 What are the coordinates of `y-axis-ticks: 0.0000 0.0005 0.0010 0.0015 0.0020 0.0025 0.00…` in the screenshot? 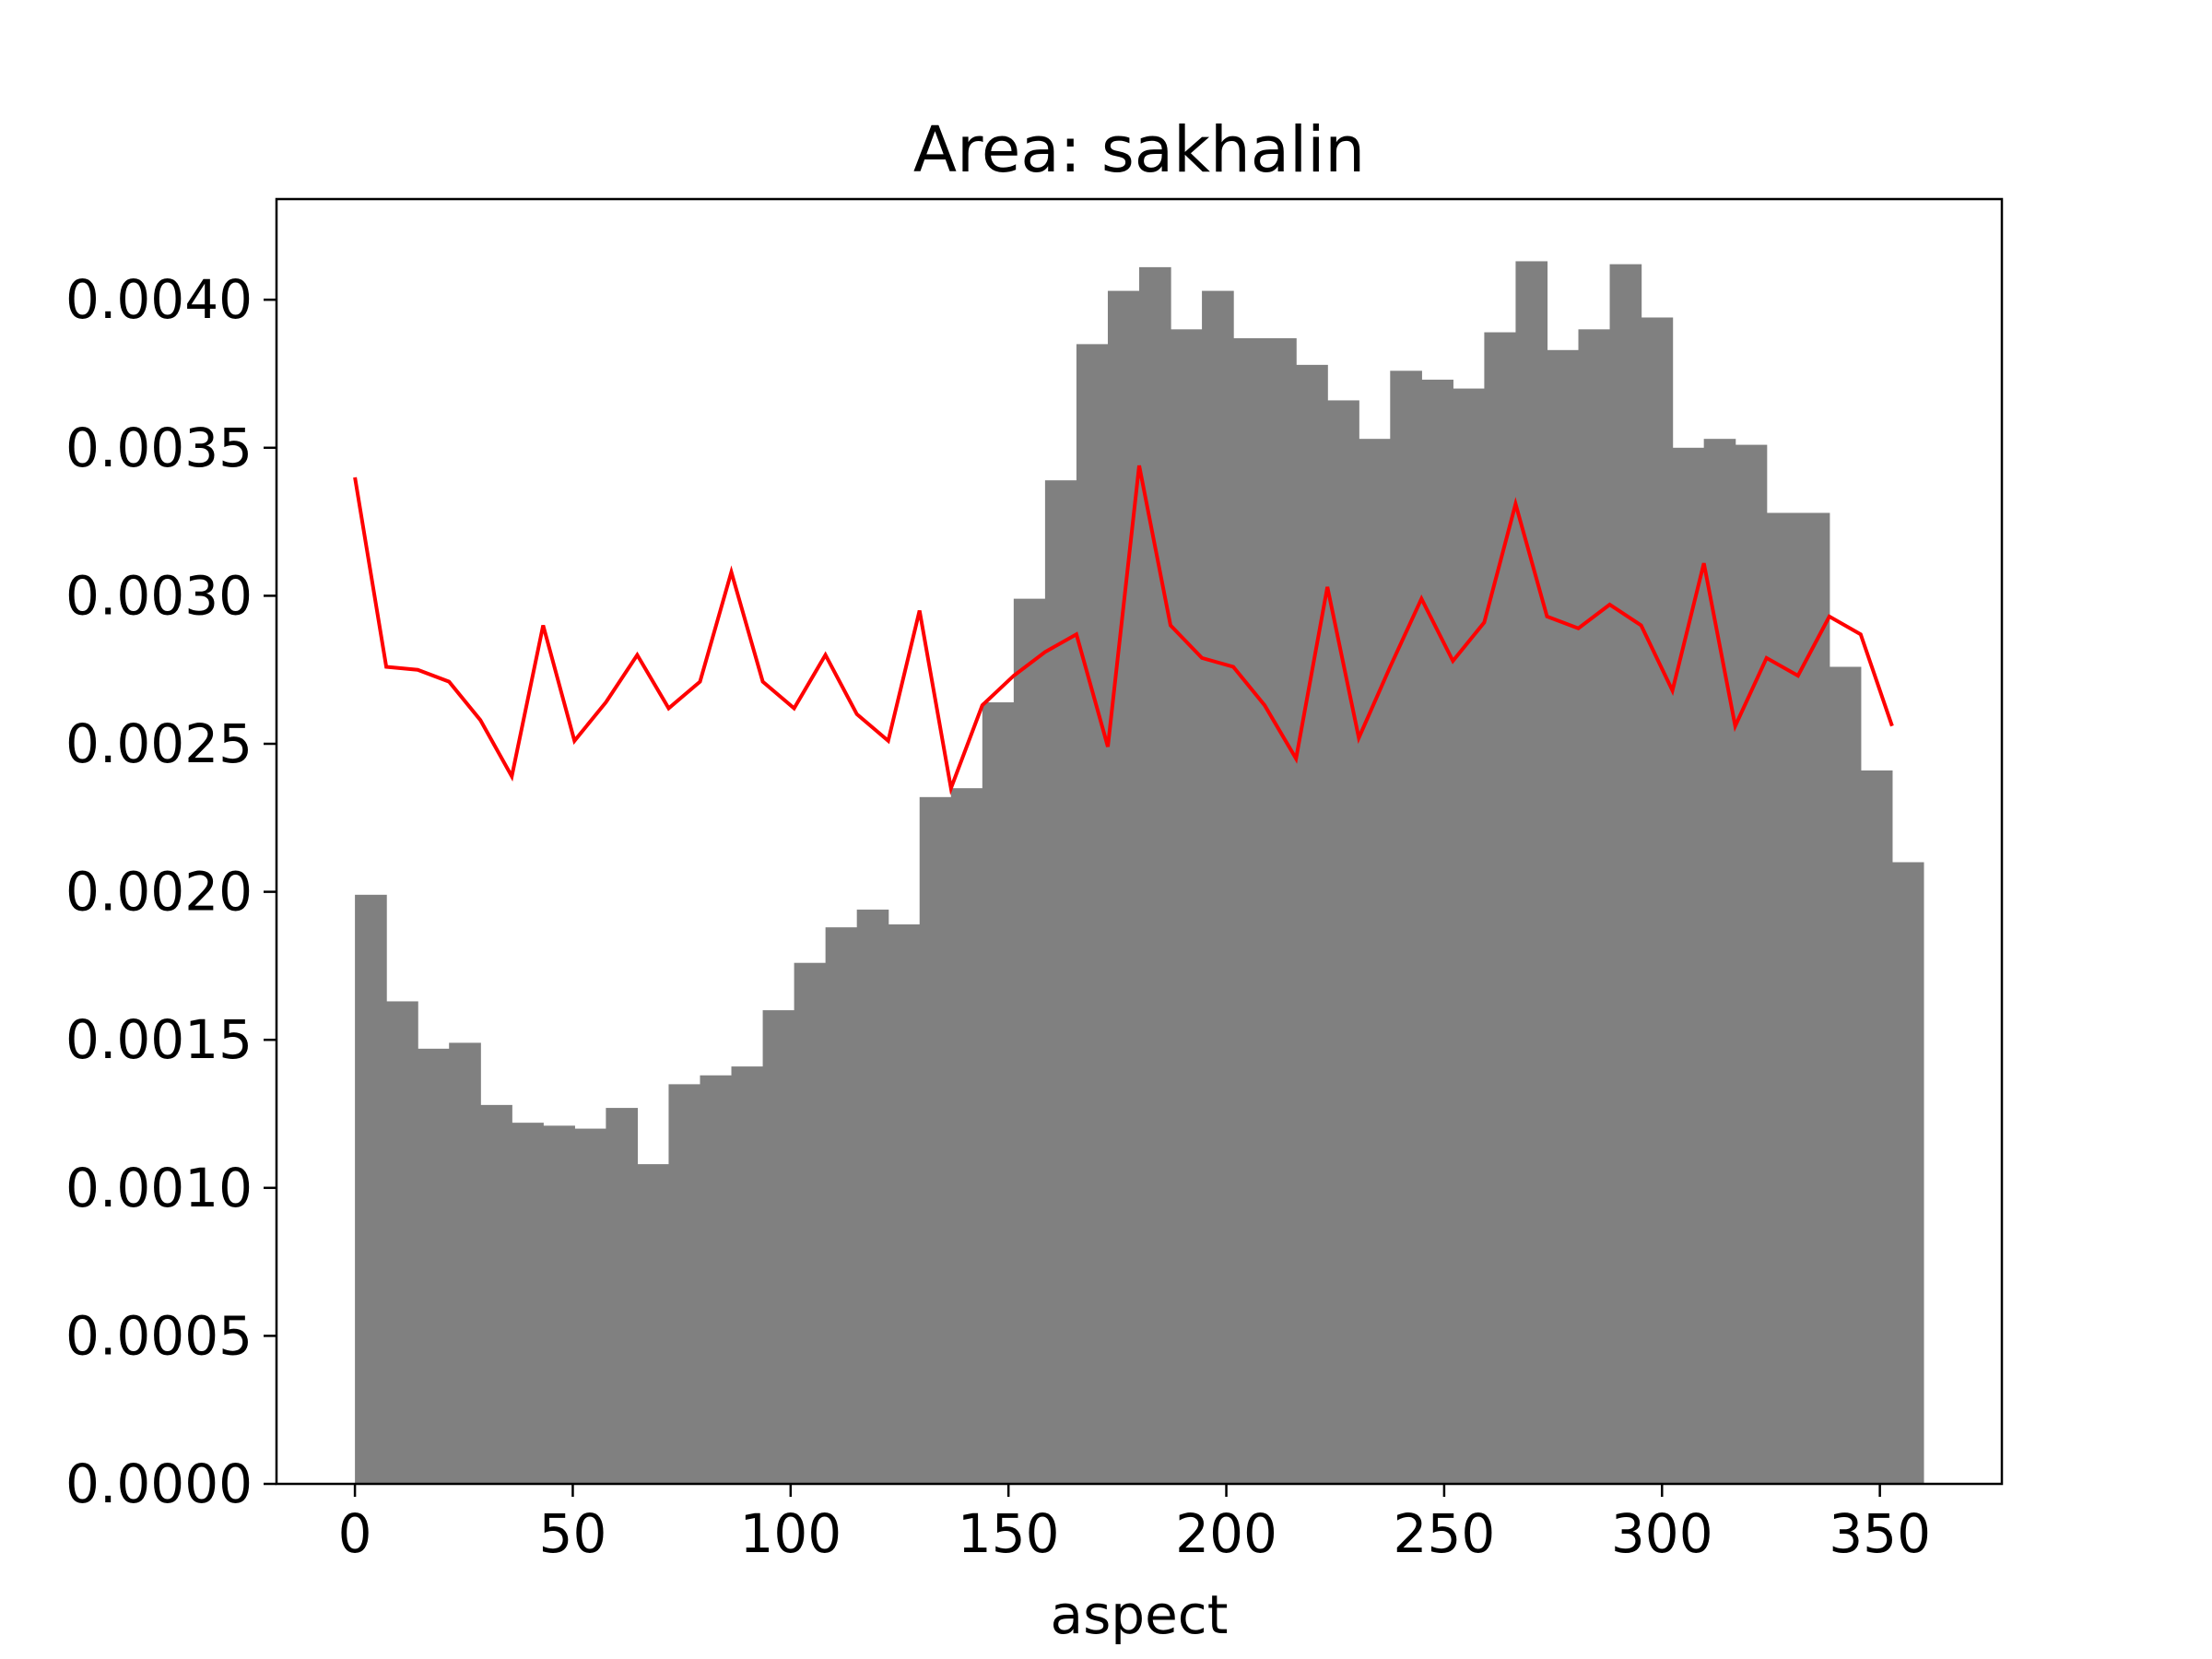 It's located at (170, 891).